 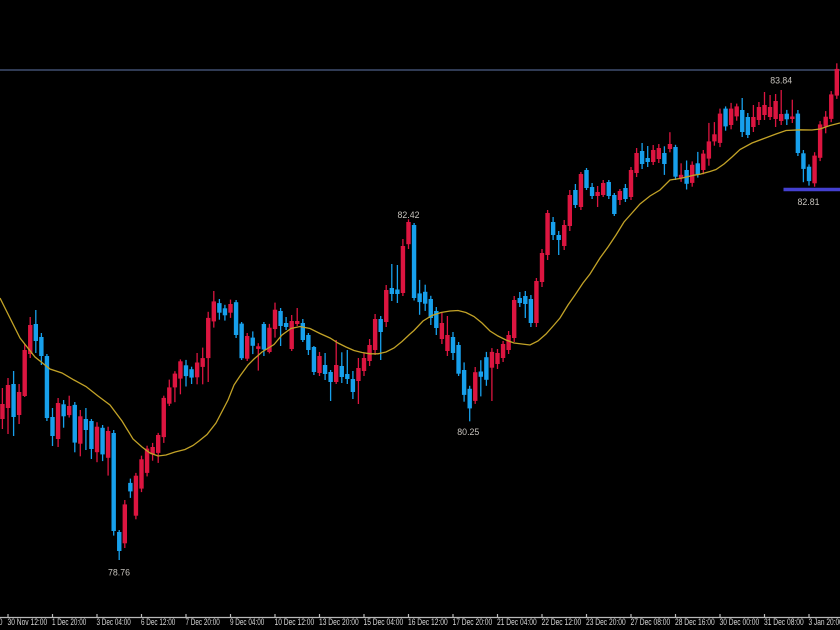 What do you see at coordinates (203, 622) in the screenshot?
I see `svg-text: 7 Dec 20:00` at bounding box center [203, 622].